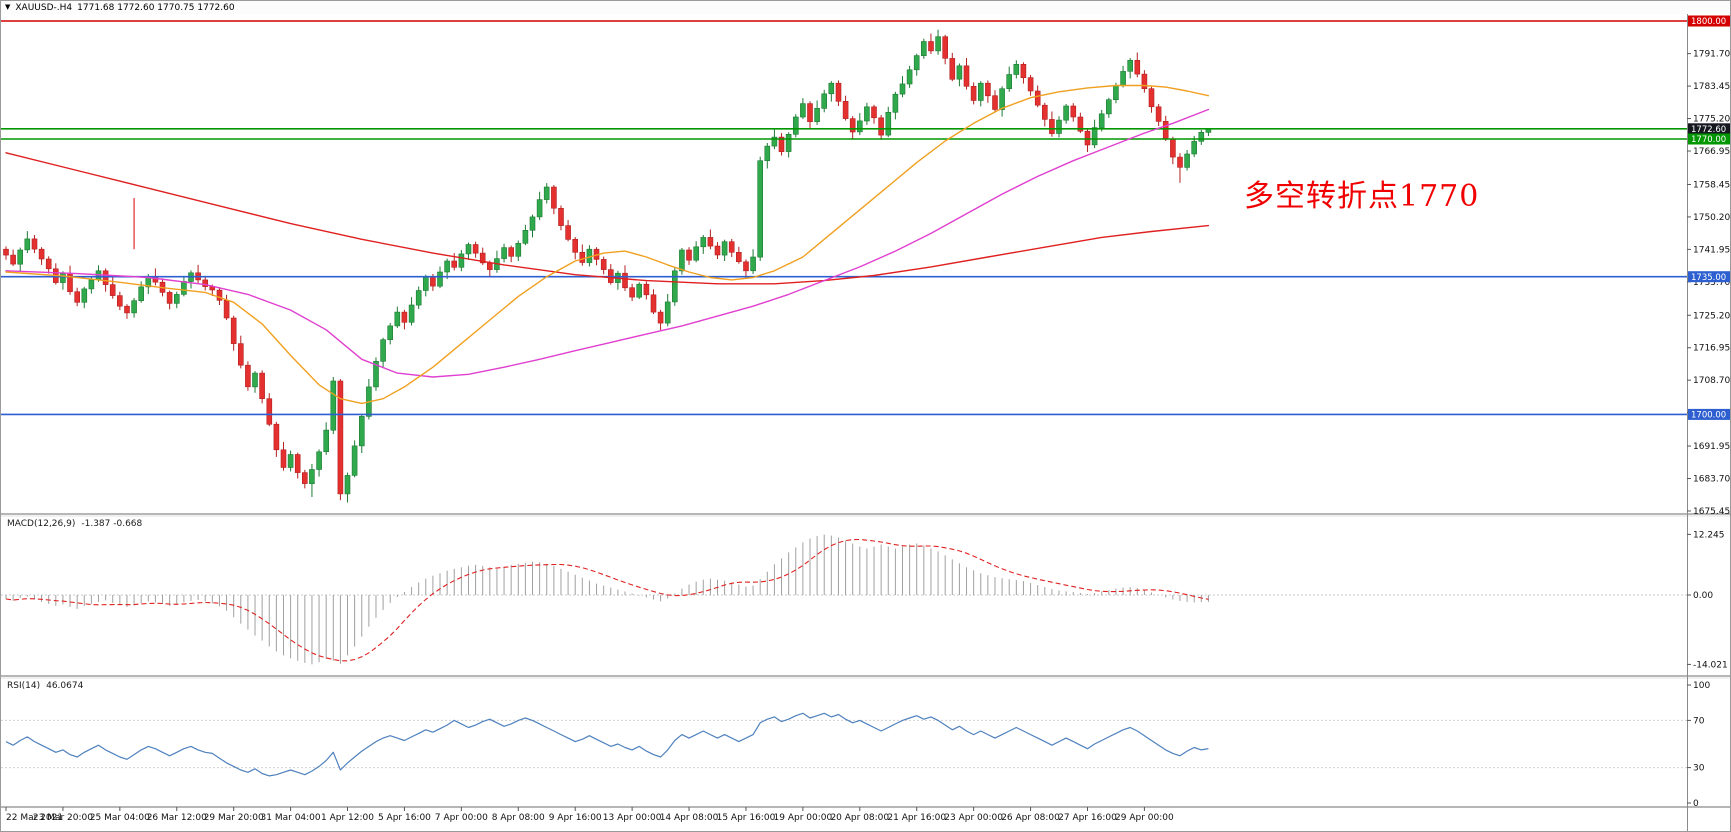 The width and height of the screenshot is (1731, 832). I want to click on rsi-axis-label: 30, so click(1699, 769).